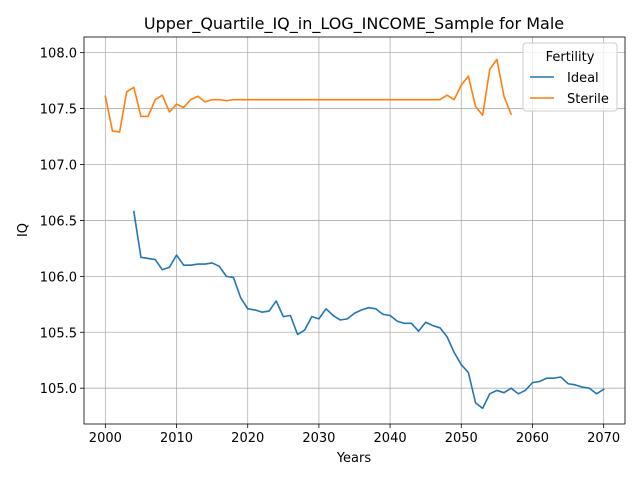  Describe the element at coordinates (58, 389) in the screenshot. I see `y-tick-label: 105.0` at that location.